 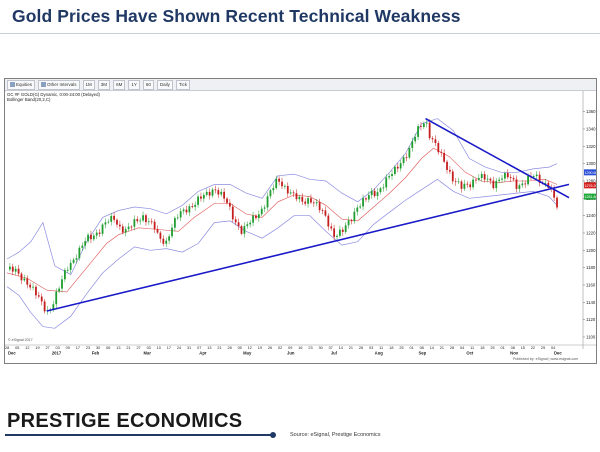 I want to click on price-tag-label: 1261.80, so click(x=591, y=197).